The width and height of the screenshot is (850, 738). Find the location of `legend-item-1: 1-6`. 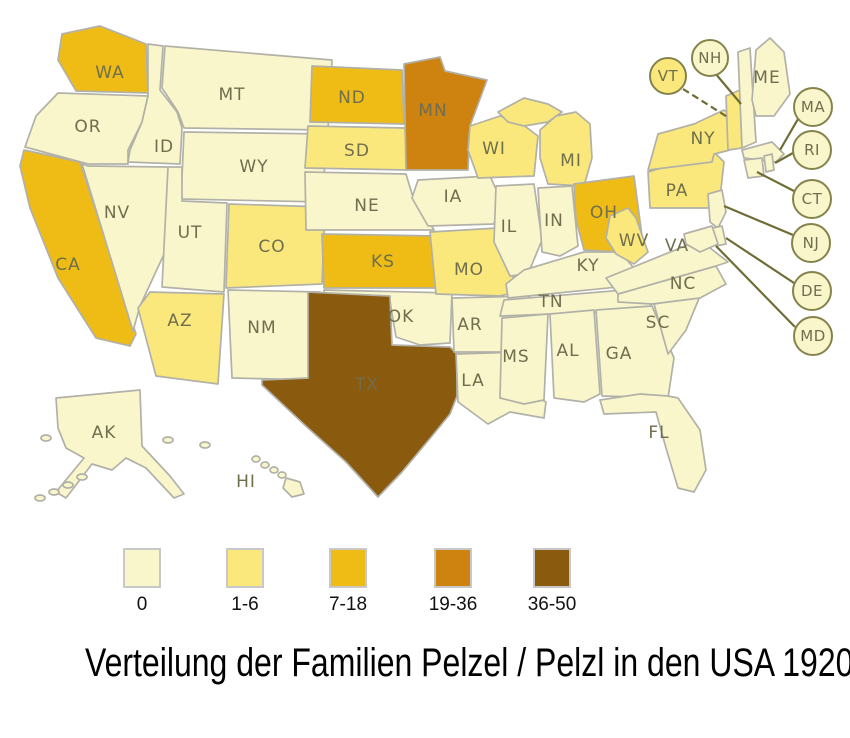

legend-item-1: 1-6 is located at coordinates (245, 582).